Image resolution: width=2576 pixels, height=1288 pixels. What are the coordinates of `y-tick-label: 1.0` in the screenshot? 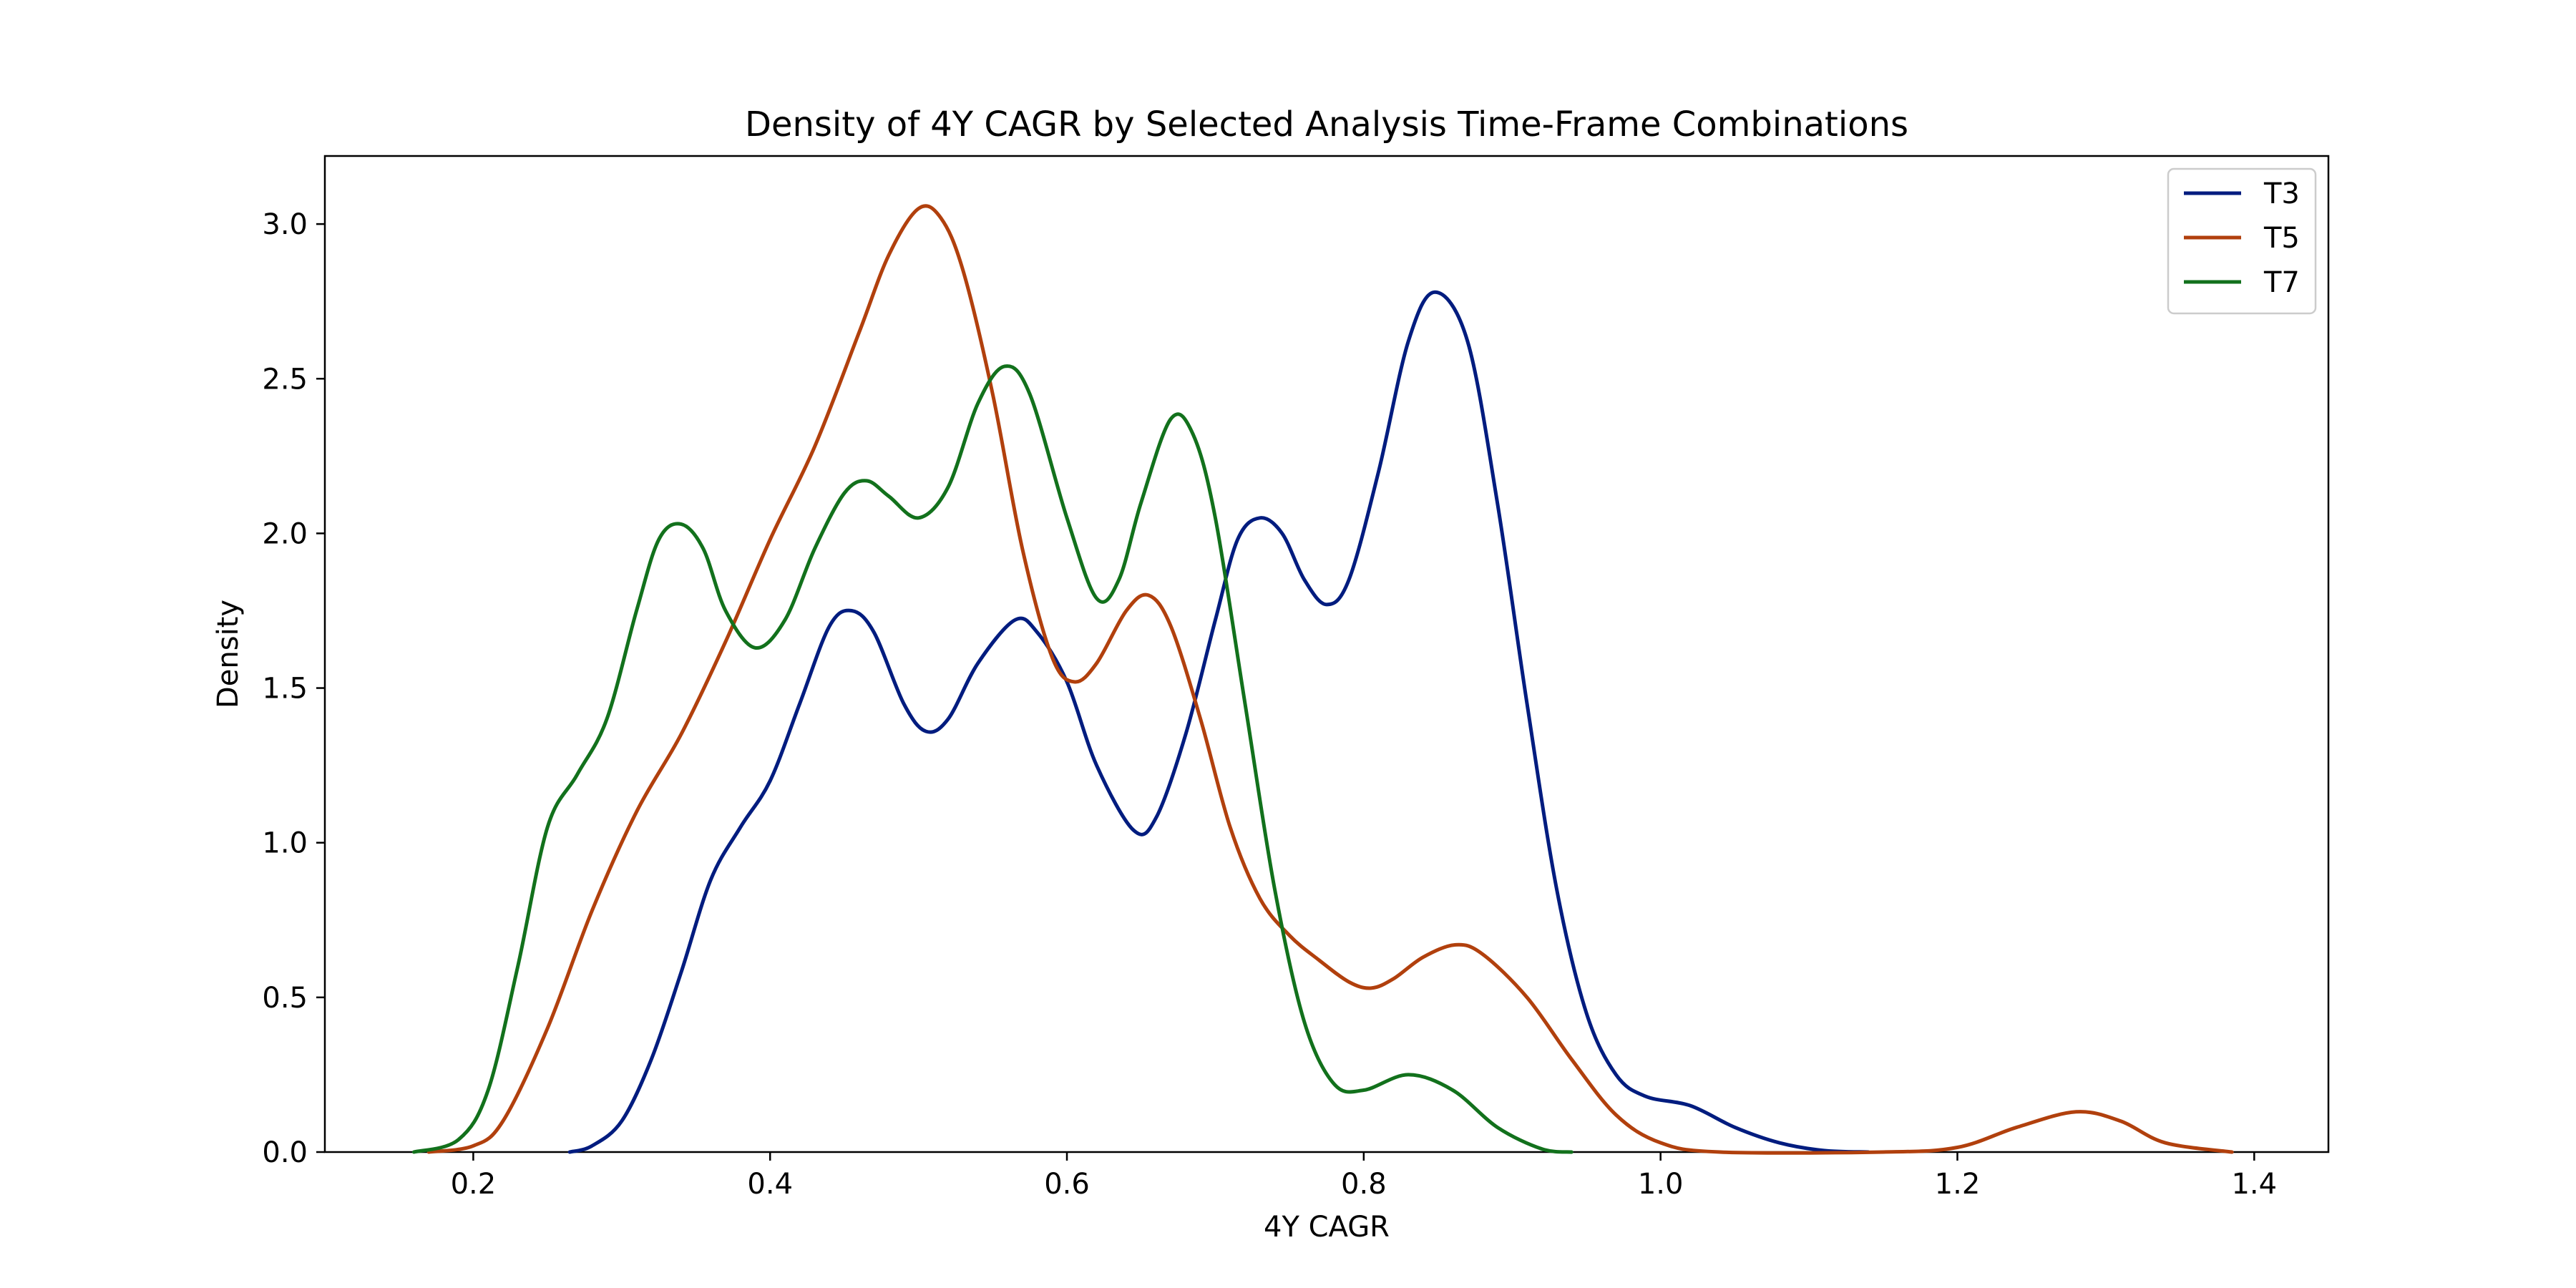 It's located at (285, 843).